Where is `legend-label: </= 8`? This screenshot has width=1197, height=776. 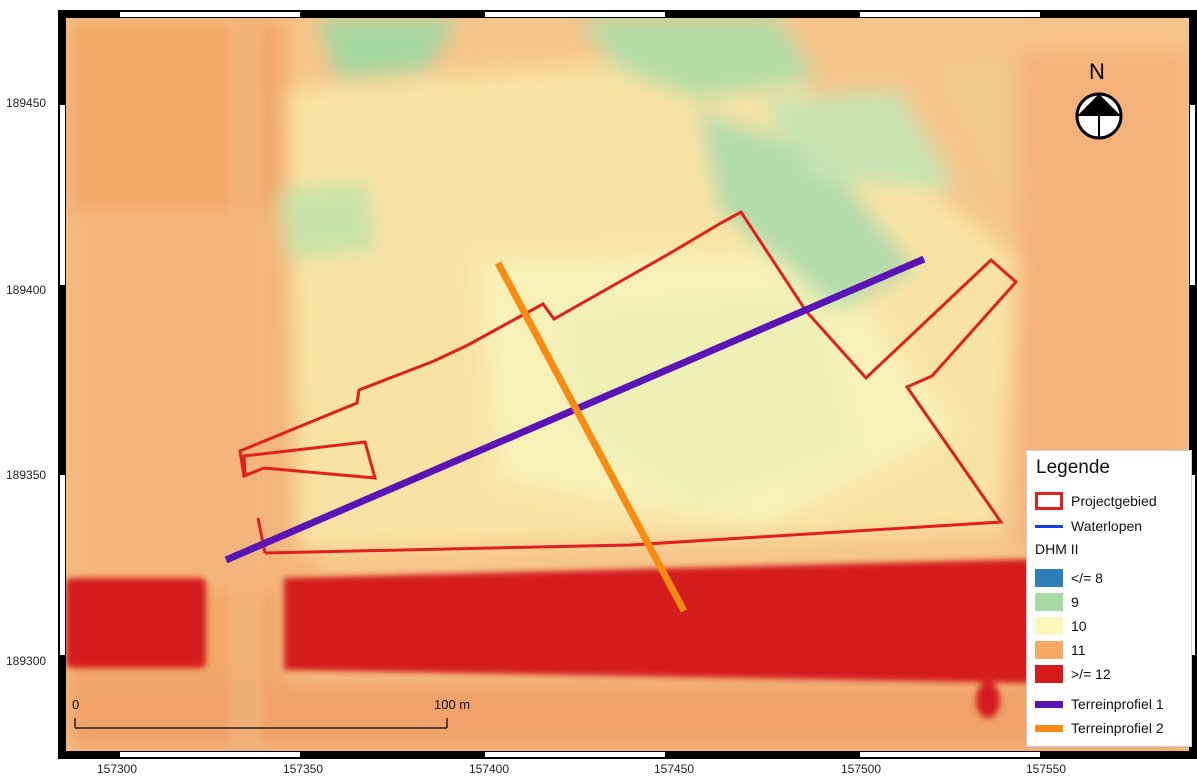
legend-label: </= 8 is located at coordinates (1087, 578).